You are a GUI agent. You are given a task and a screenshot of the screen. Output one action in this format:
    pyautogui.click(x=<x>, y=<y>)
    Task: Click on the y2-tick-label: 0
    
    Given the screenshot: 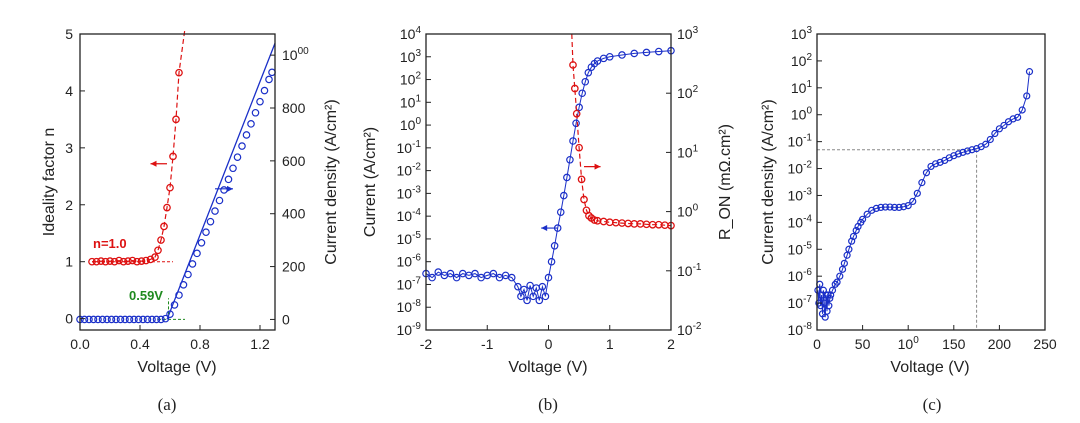 What is the action you would take?
    pyautogui.click(x=286, y=319)
    